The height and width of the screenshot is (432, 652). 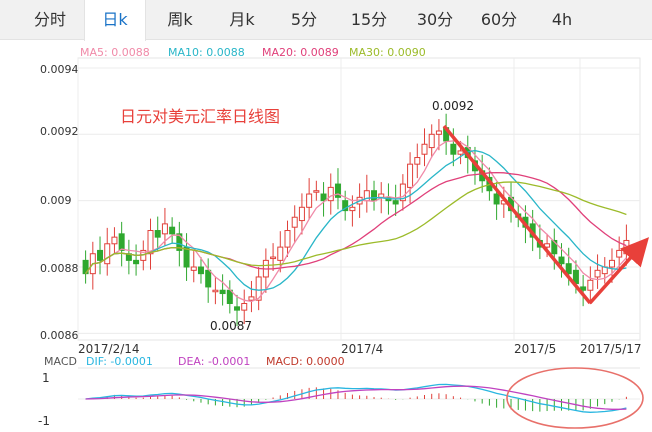 What do you see at coordinates (49, 19) in the screenshot?
I see `tab-timeshare: 分时` at bounding box center [49, 19].